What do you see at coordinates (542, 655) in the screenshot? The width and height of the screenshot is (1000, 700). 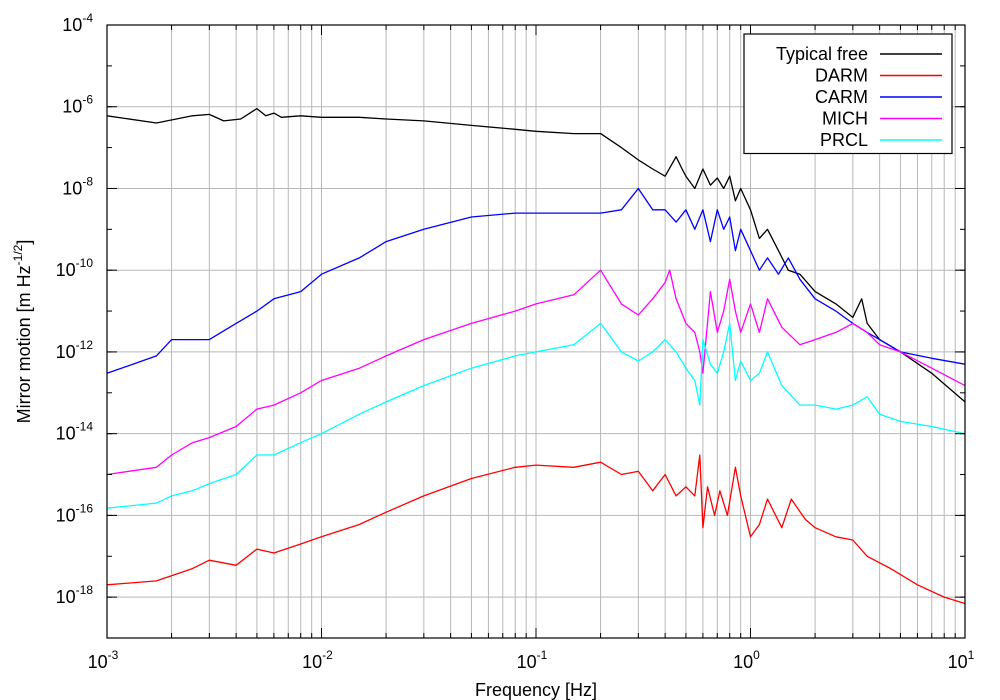 I see `x-tick-label-exponent: -1` at bounding box center [542, 655].